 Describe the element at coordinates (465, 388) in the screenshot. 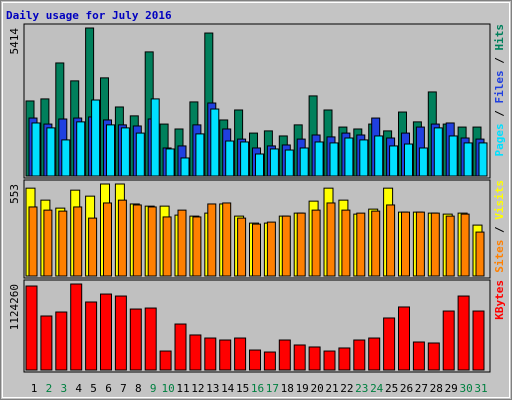

I see `x-tick-label: 30` at that location.